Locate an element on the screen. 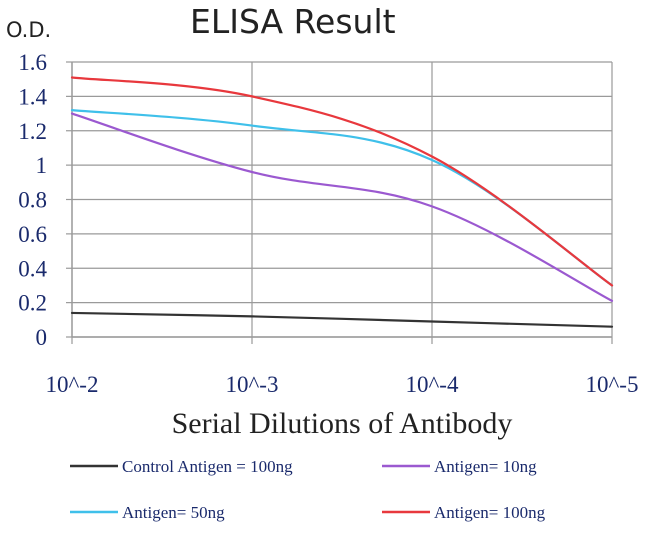 The image size is (650, 541). x-tick-labels: 10^-2 10^-3 10^-4 10^-5 is located at coordinates (342, 384).